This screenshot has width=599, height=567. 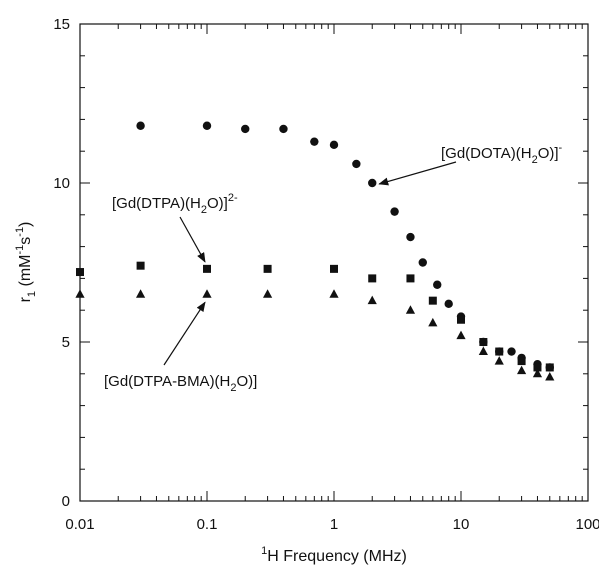 What do you see at coordinates (207, 524) in the screenshot?
I see `x-tick-label: 0.1` at bounding box center [207, 524].